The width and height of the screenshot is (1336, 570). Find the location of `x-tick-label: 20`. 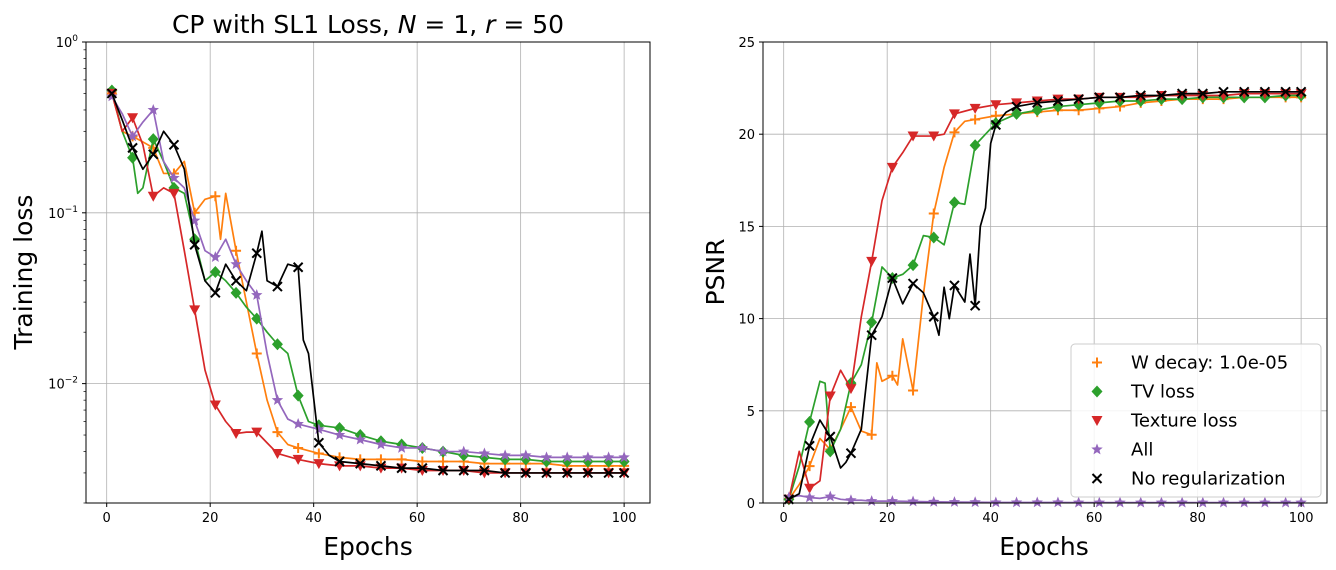

x-tick-label: 20 is located at coordinates (887, 518).